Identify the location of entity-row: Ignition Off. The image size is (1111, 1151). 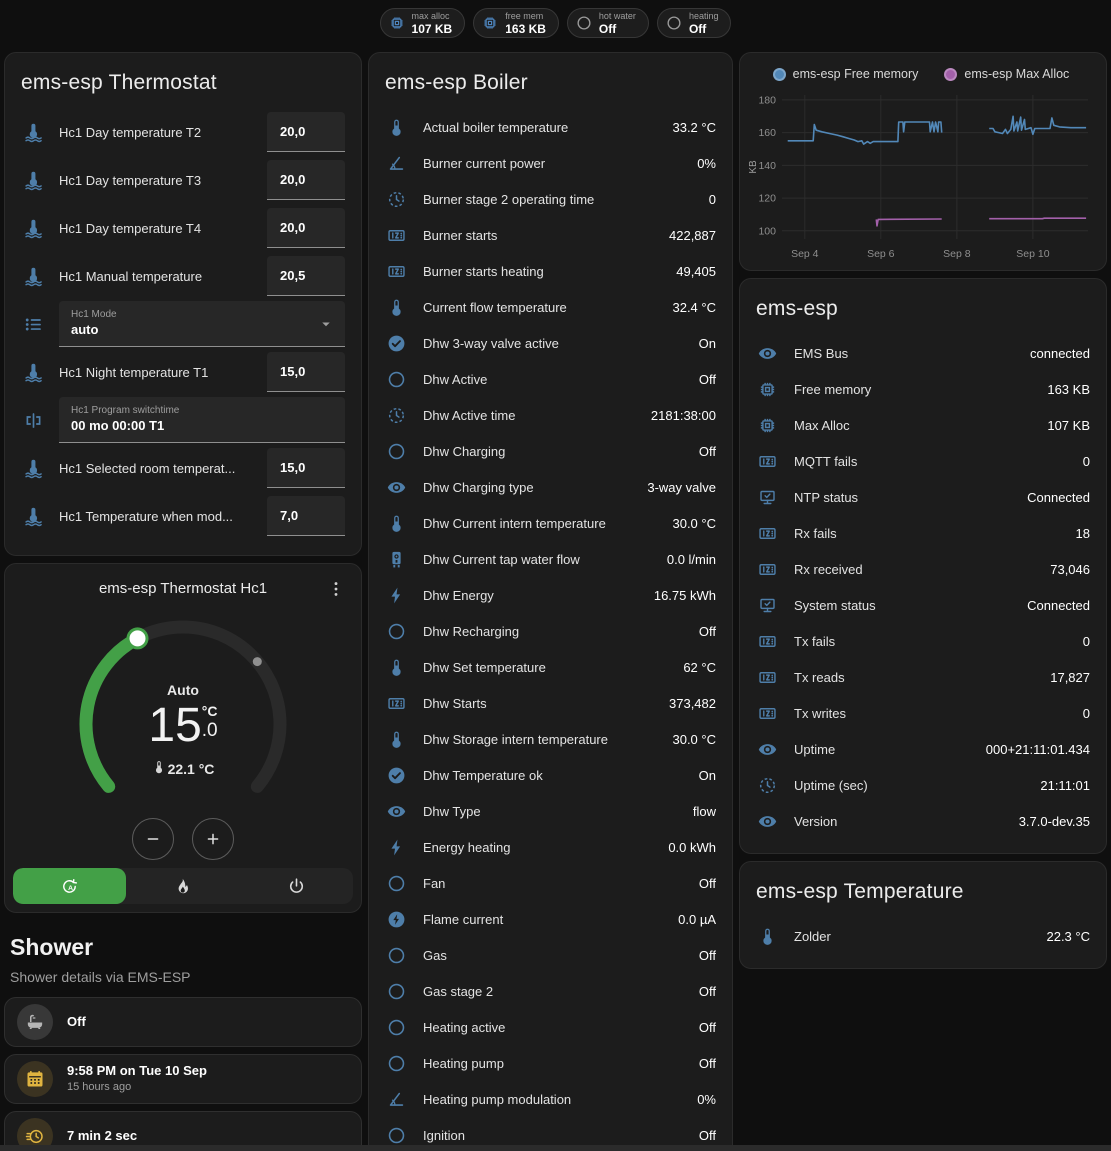
(550, 1134).